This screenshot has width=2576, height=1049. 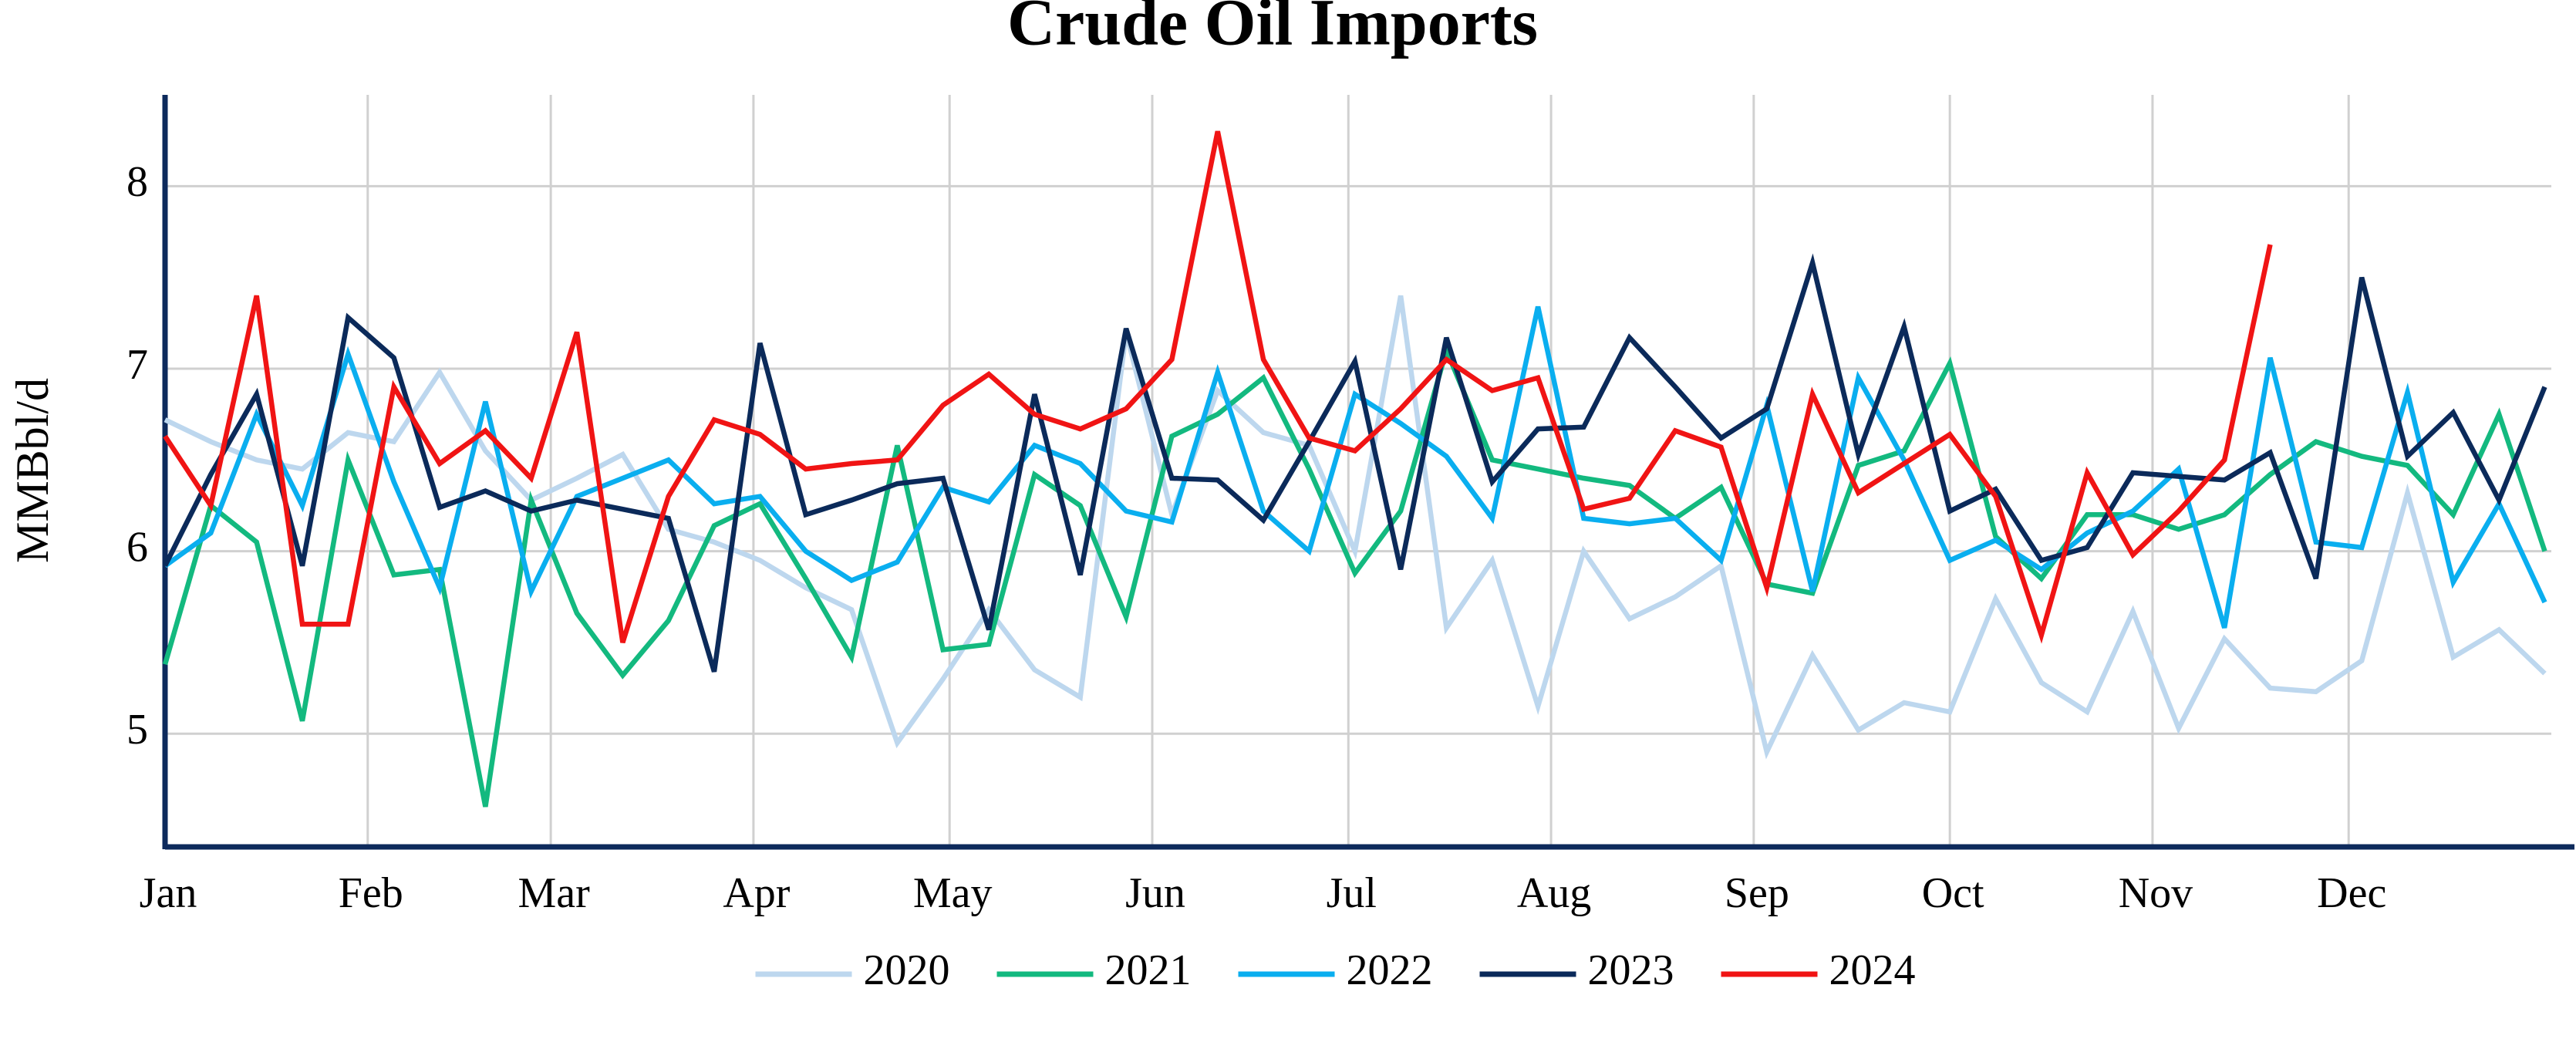 What do you see at coordinates (1554, 893) in the screenshot?
I see `x-tick-label: Aug` at bounding box center [1554, 893].